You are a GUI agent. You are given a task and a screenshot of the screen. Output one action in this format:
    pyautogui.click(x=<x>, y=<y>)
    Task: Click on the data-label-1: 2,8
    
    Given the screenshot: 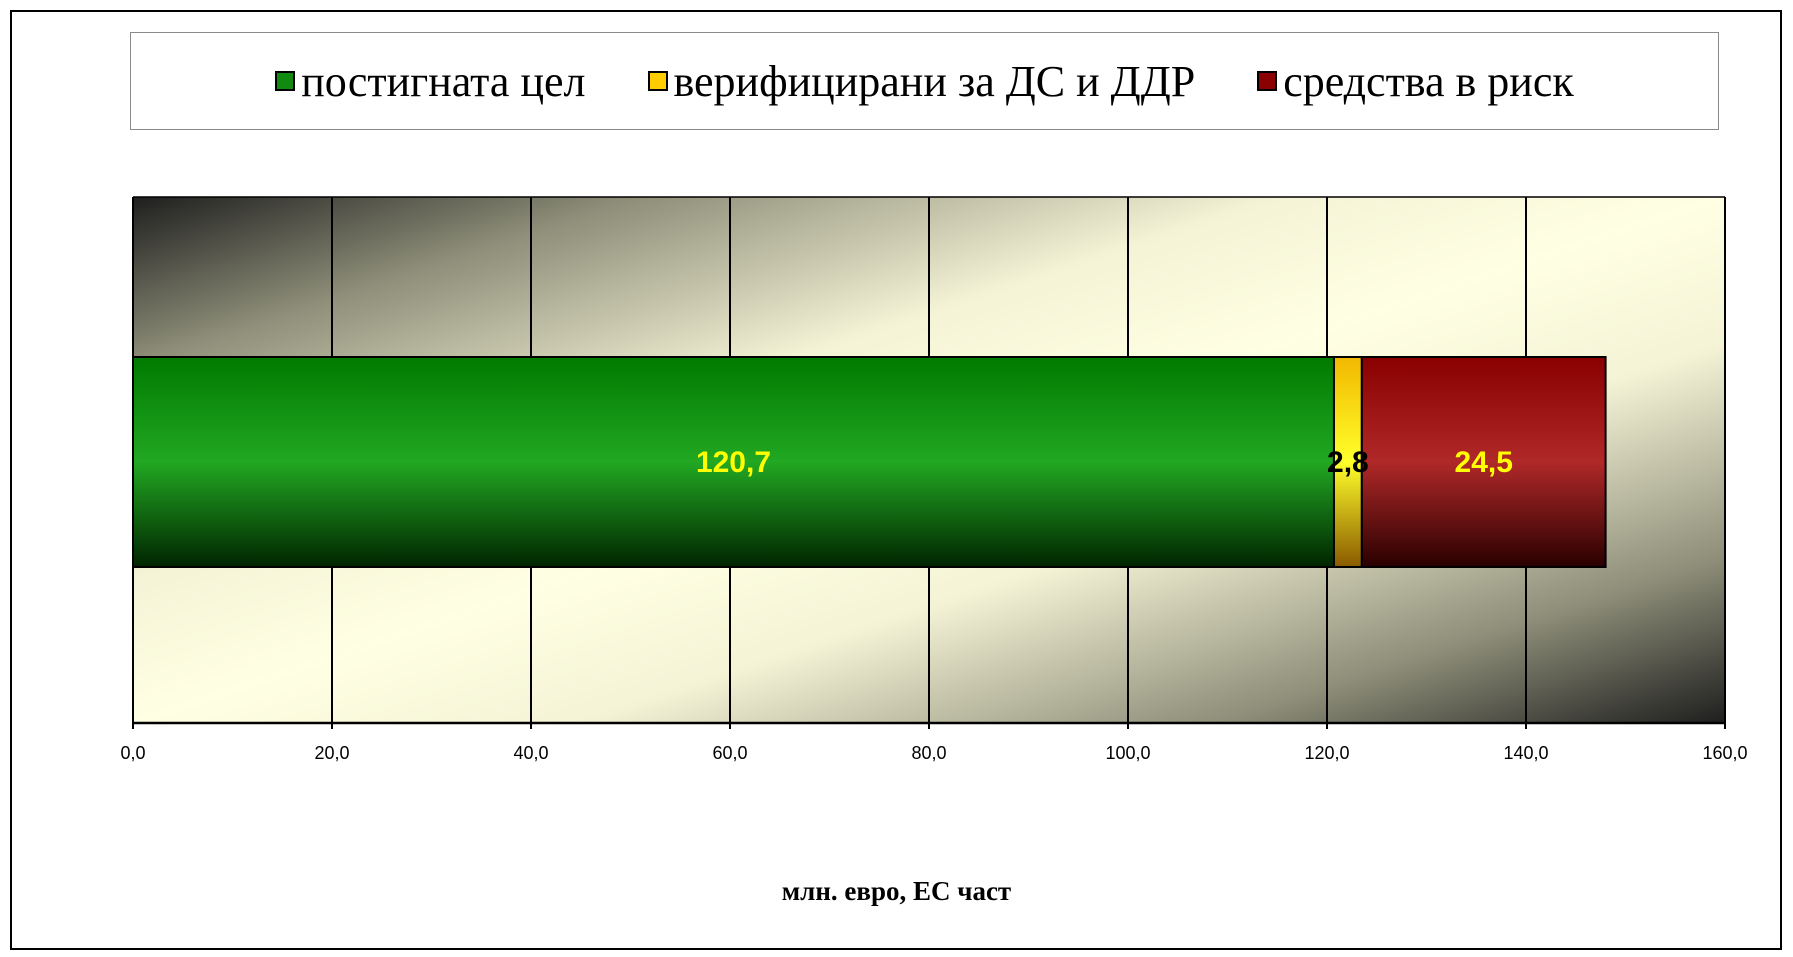 What is the action you would take?
    pyautogui.click(x=1348, y=462)
    